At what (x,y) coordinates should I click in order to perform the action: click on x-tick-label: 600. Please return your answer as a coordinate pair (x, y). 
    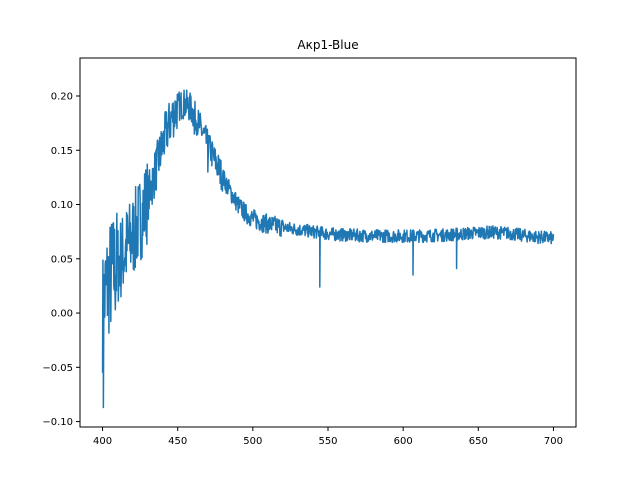
    Looking at the image, I should click on (403, 441).